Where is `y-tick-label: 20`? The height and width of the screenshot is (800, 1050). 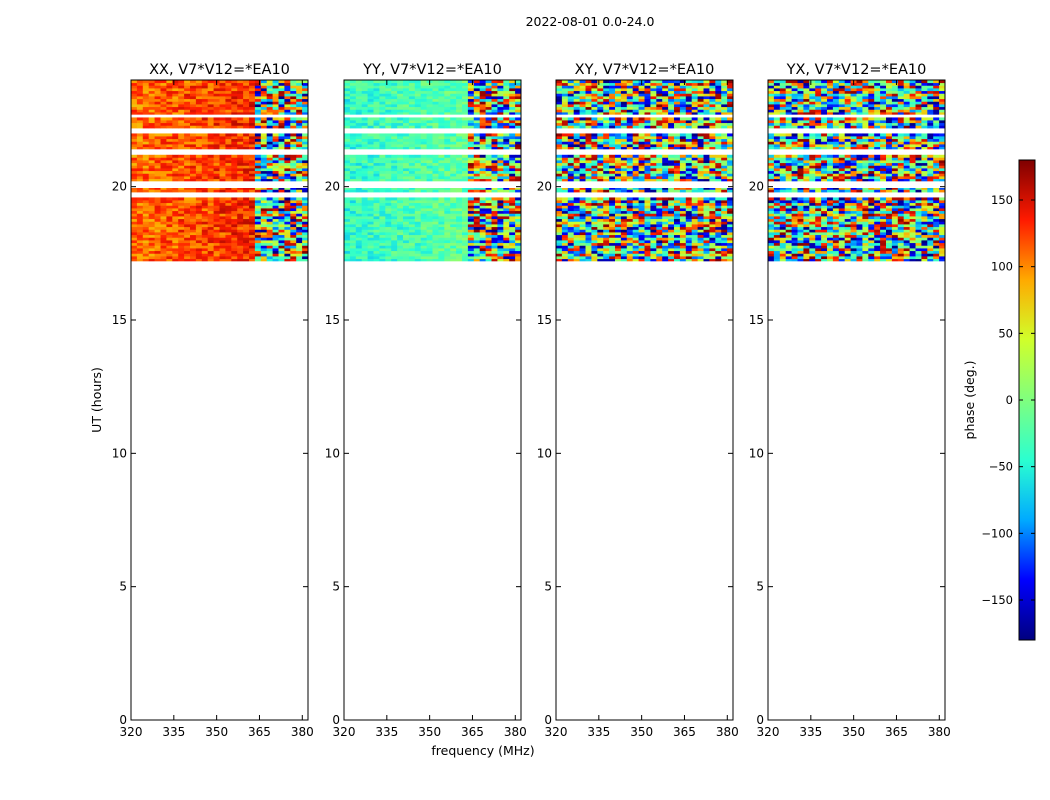
y-tick-label: 20 is located at coordinates (332, 187).